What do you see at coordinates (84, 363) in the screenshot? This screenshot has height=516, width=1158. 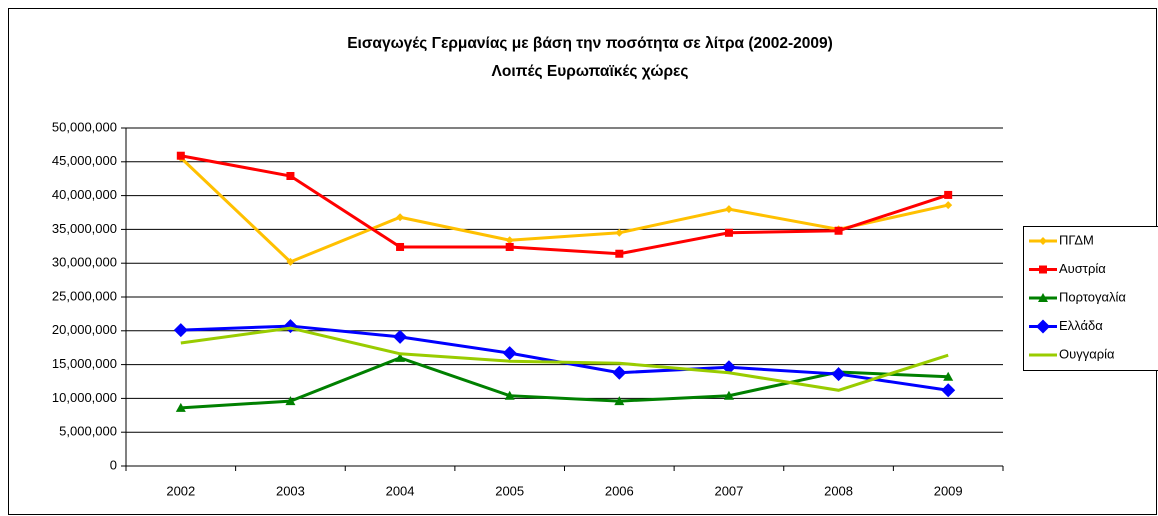 I see `y-tick-label: 15,000,000` at bounding box center [84, 363].